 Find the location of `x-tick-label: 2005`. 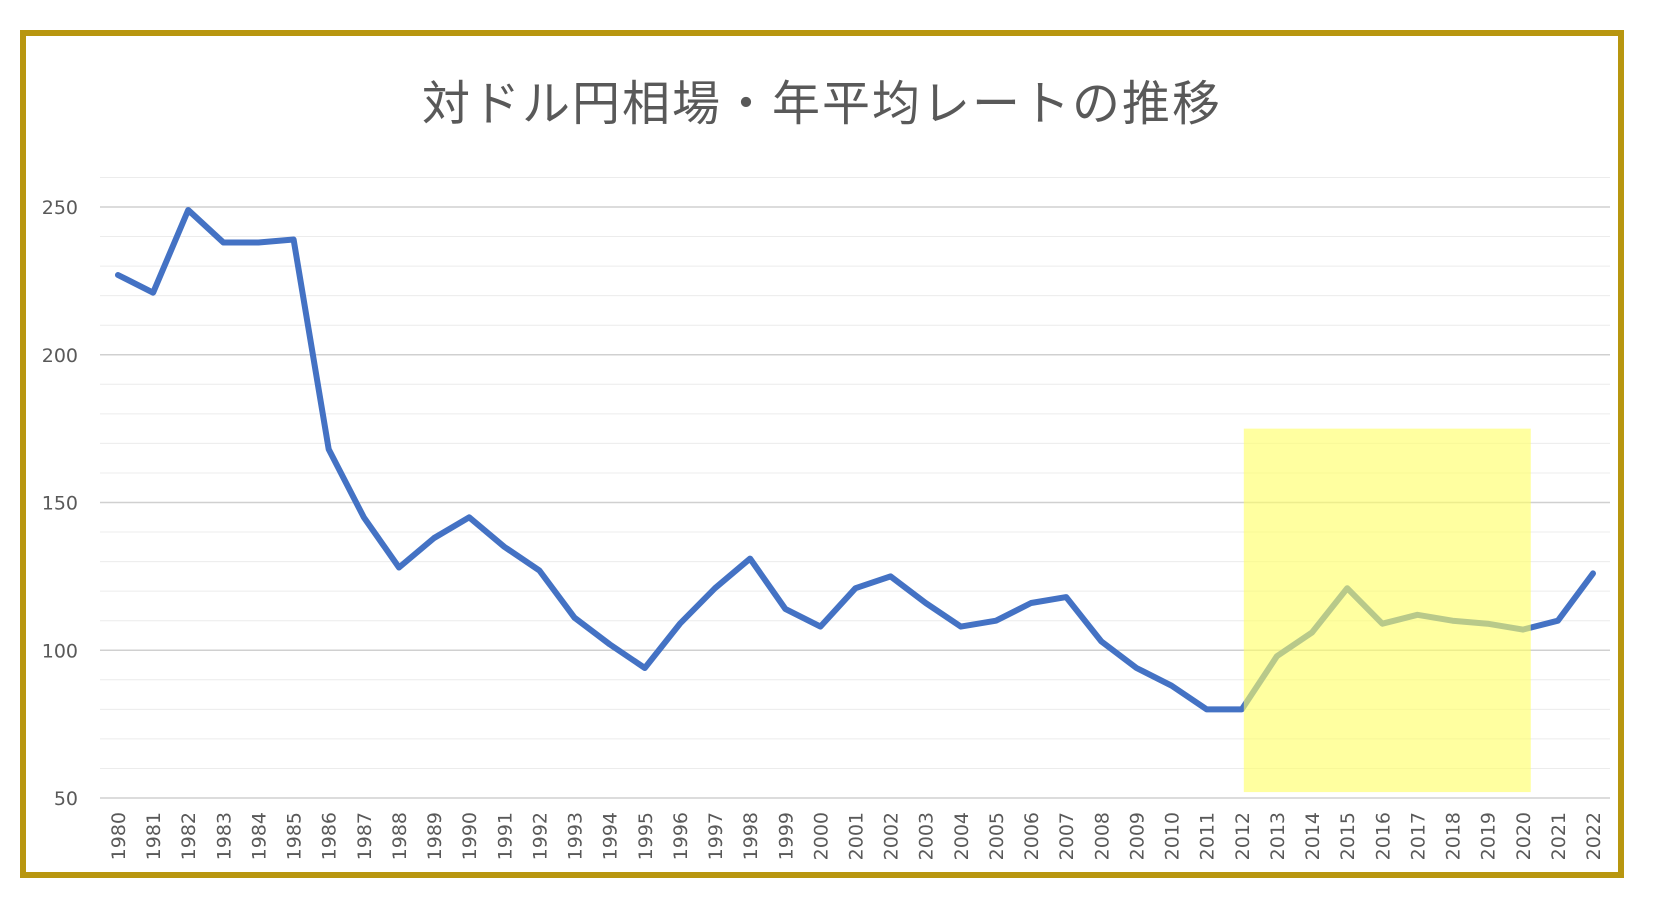

x-tick-label: 2005 is located at coordinates (997, 836).